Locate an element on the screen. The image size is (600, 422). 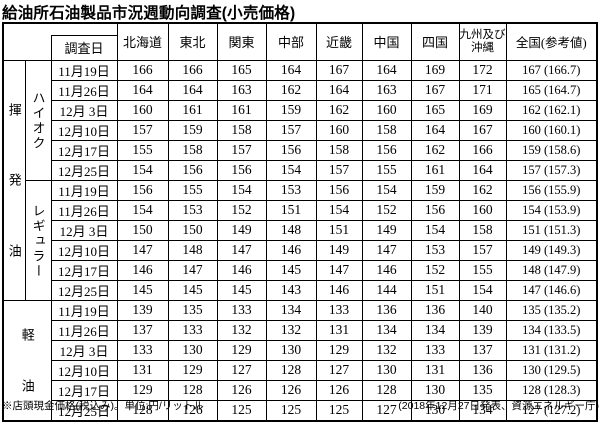
region-header-shikoku: 四国 is located at coordinates (435, 41).